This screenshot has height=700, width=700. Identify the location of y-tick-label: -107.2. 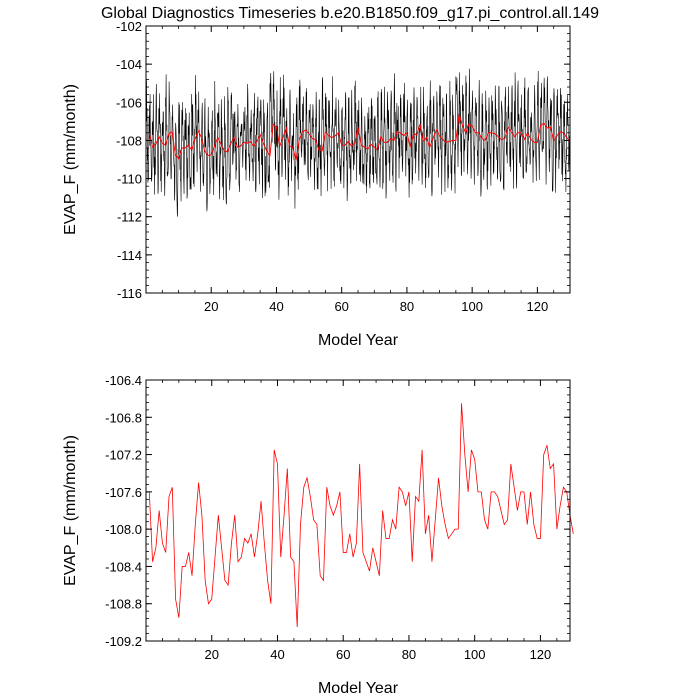
(123, 455).